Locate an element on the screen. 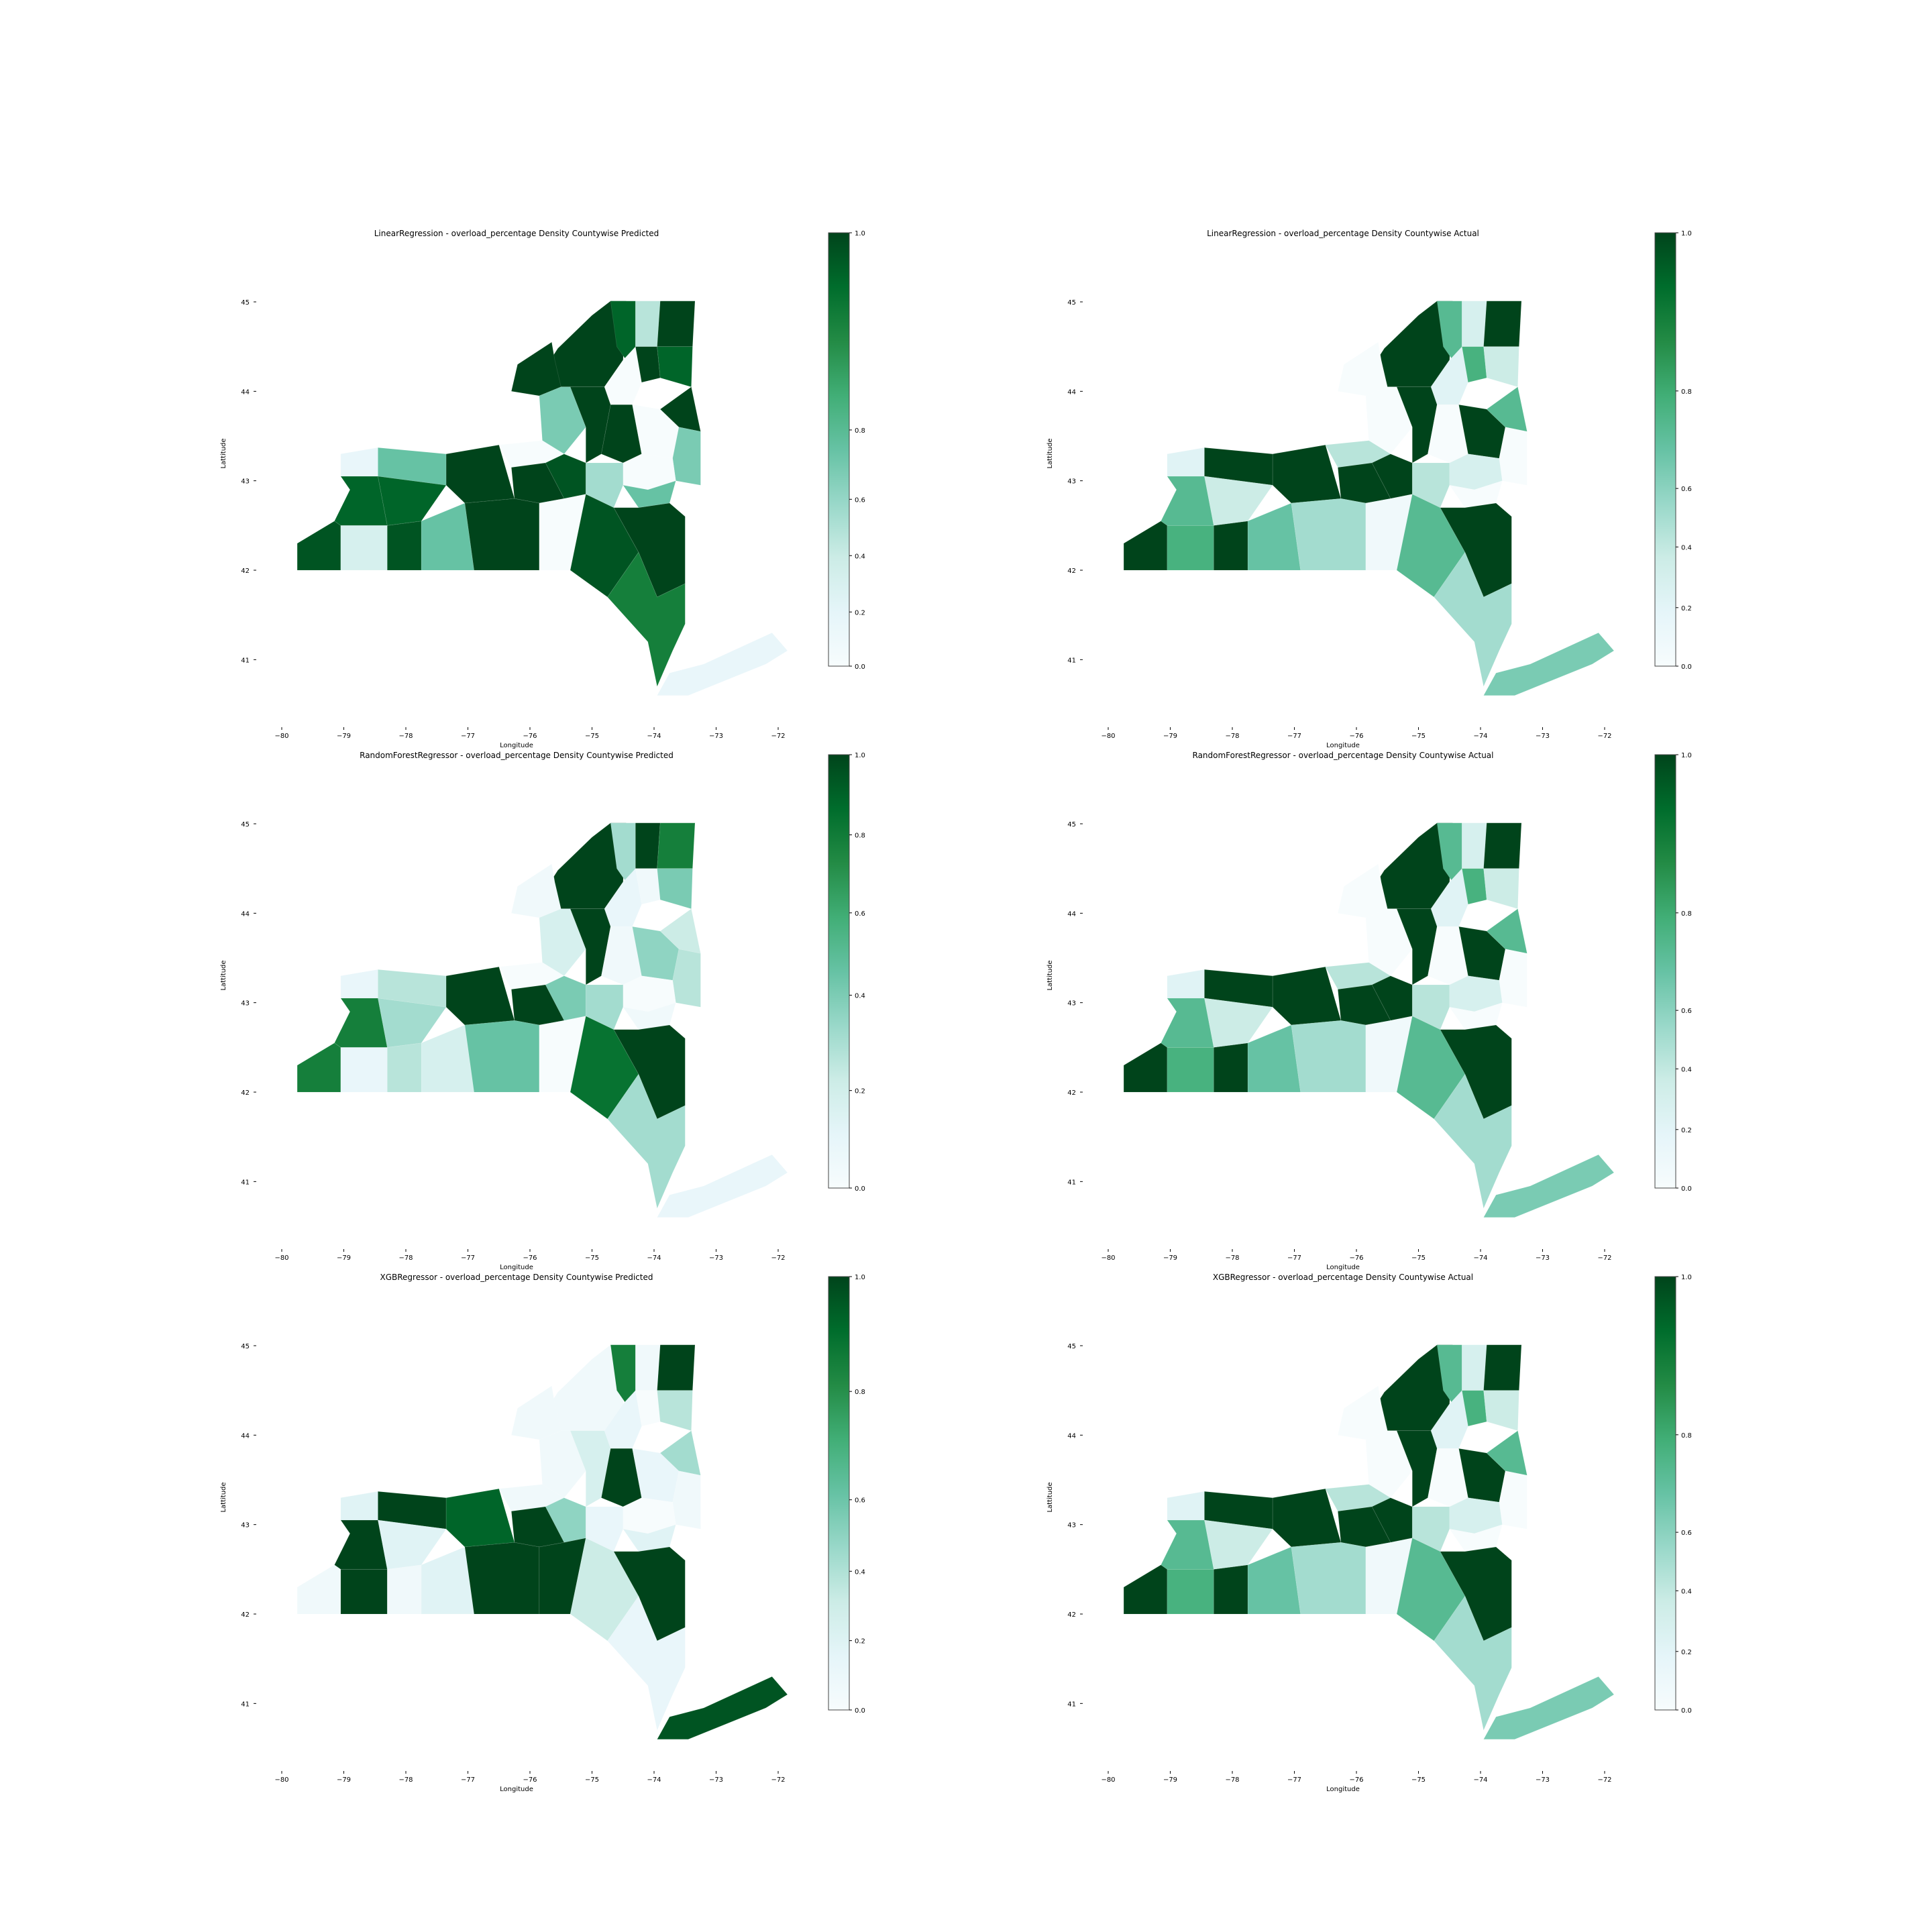  x-tick-label: −76 is located at coordinates (530, 736).